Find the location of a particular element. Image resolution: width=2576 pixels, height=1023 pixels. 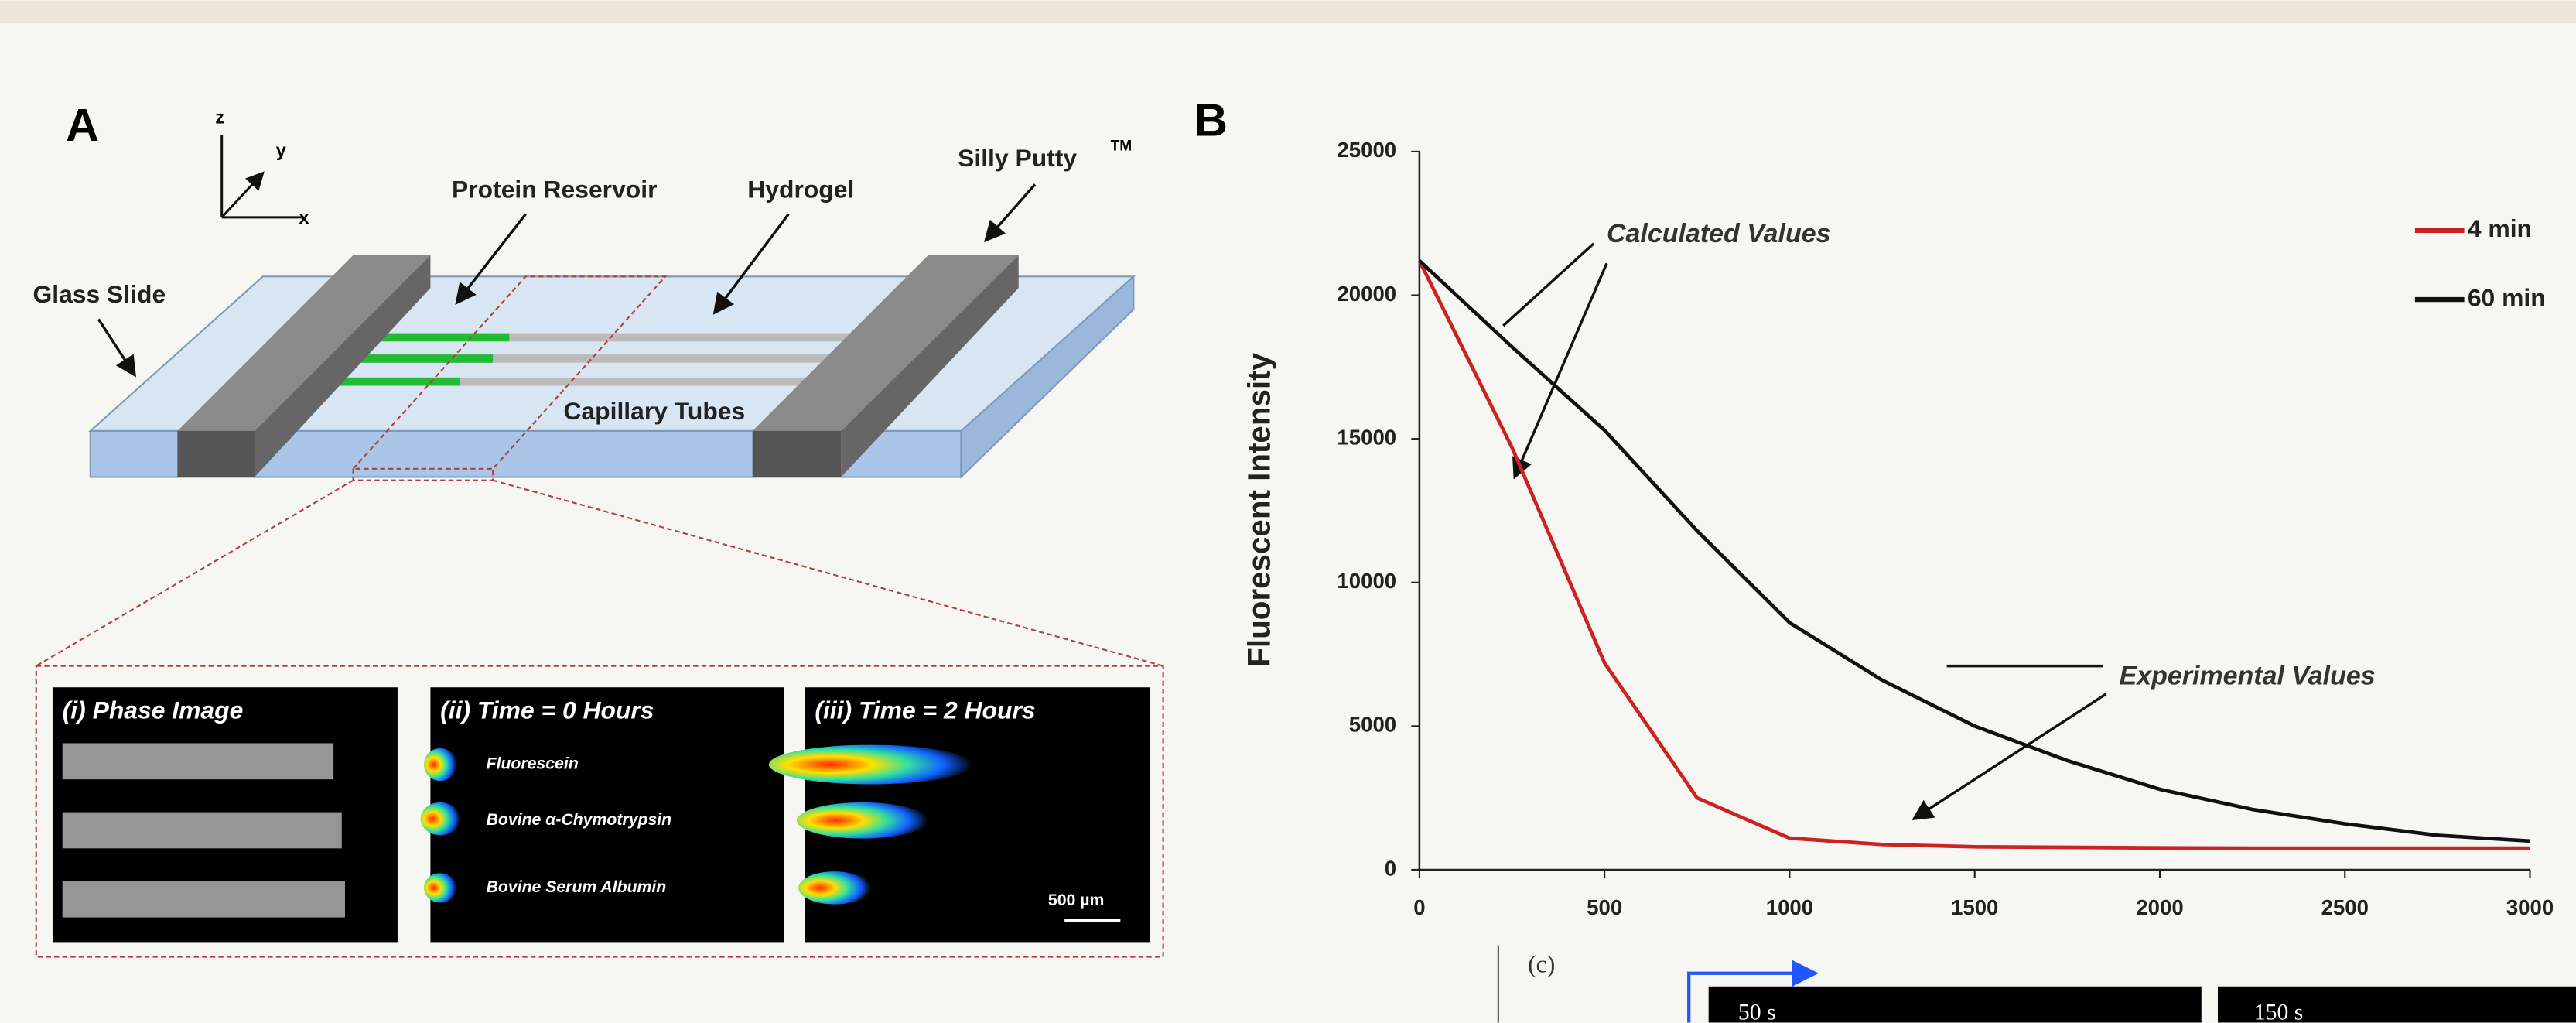

y-tick-label: 5000 is located at coordinates (1372, 725).